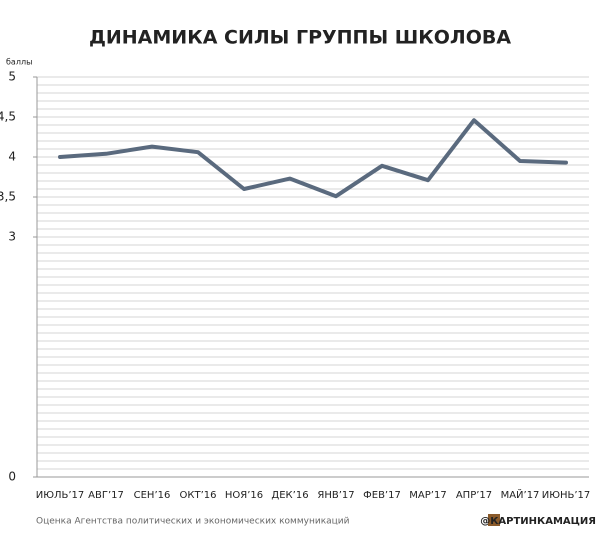  What do you see at coordinates (12, 237) in the screenshot?
I see `y-tick-label: 3` at bounding box center [12, 237].